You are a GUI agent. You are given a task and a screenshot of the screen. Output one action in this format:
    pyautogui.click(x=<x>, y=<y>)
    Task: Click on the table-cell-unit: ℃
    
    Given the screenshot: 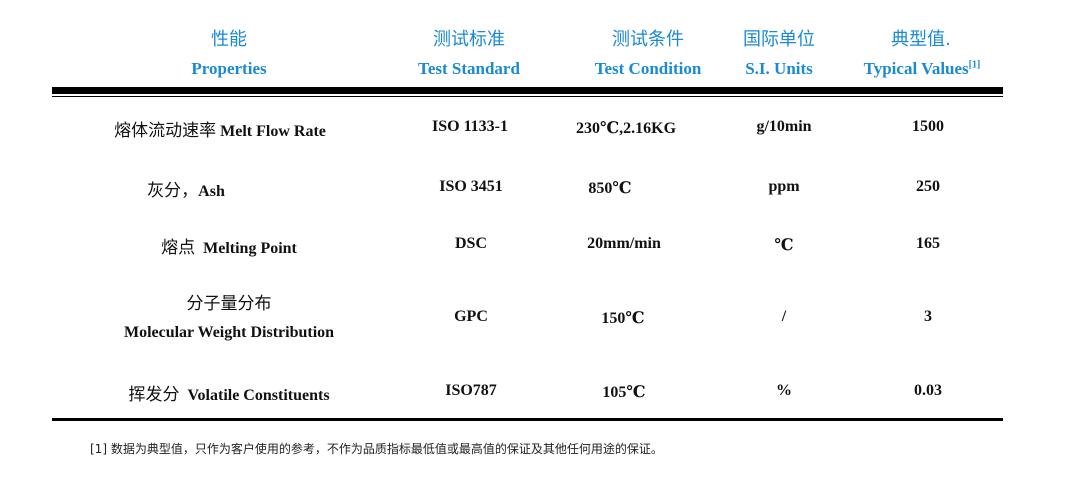 What is the action you would take?
    pyautogui.click(x=784, y=245)
    